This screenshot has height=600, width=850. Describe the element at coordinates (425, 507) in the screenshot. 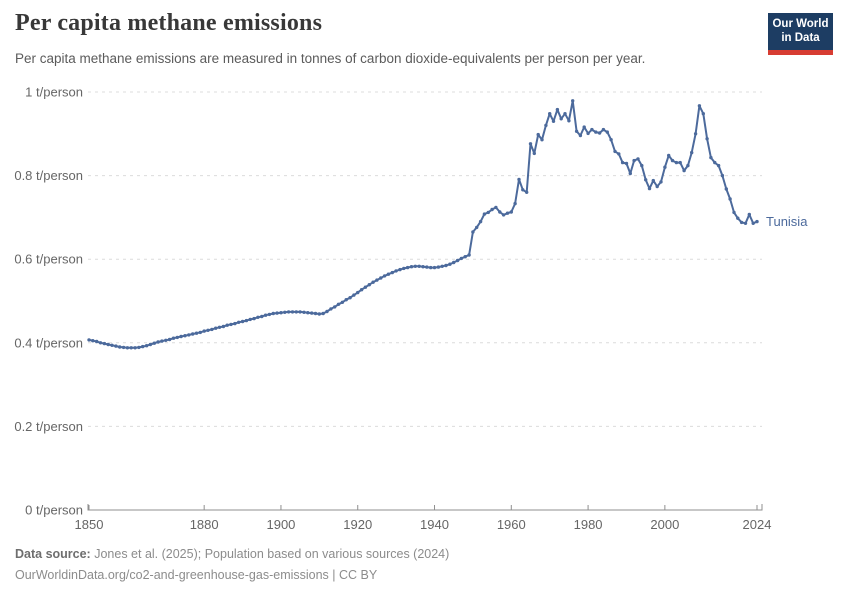

I see `x-axis-line` at that location.